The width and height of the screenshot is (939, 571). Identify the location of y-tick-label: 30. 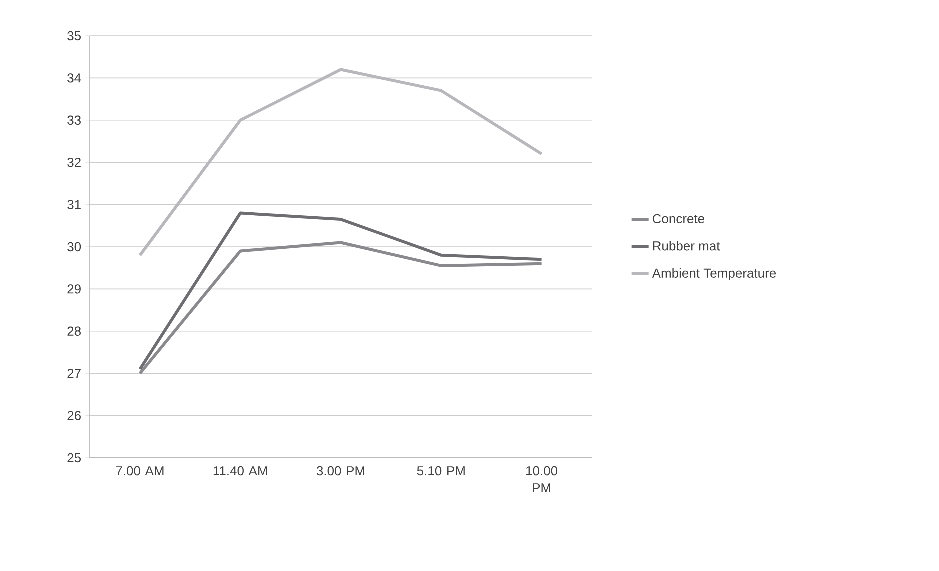
(75, 247).